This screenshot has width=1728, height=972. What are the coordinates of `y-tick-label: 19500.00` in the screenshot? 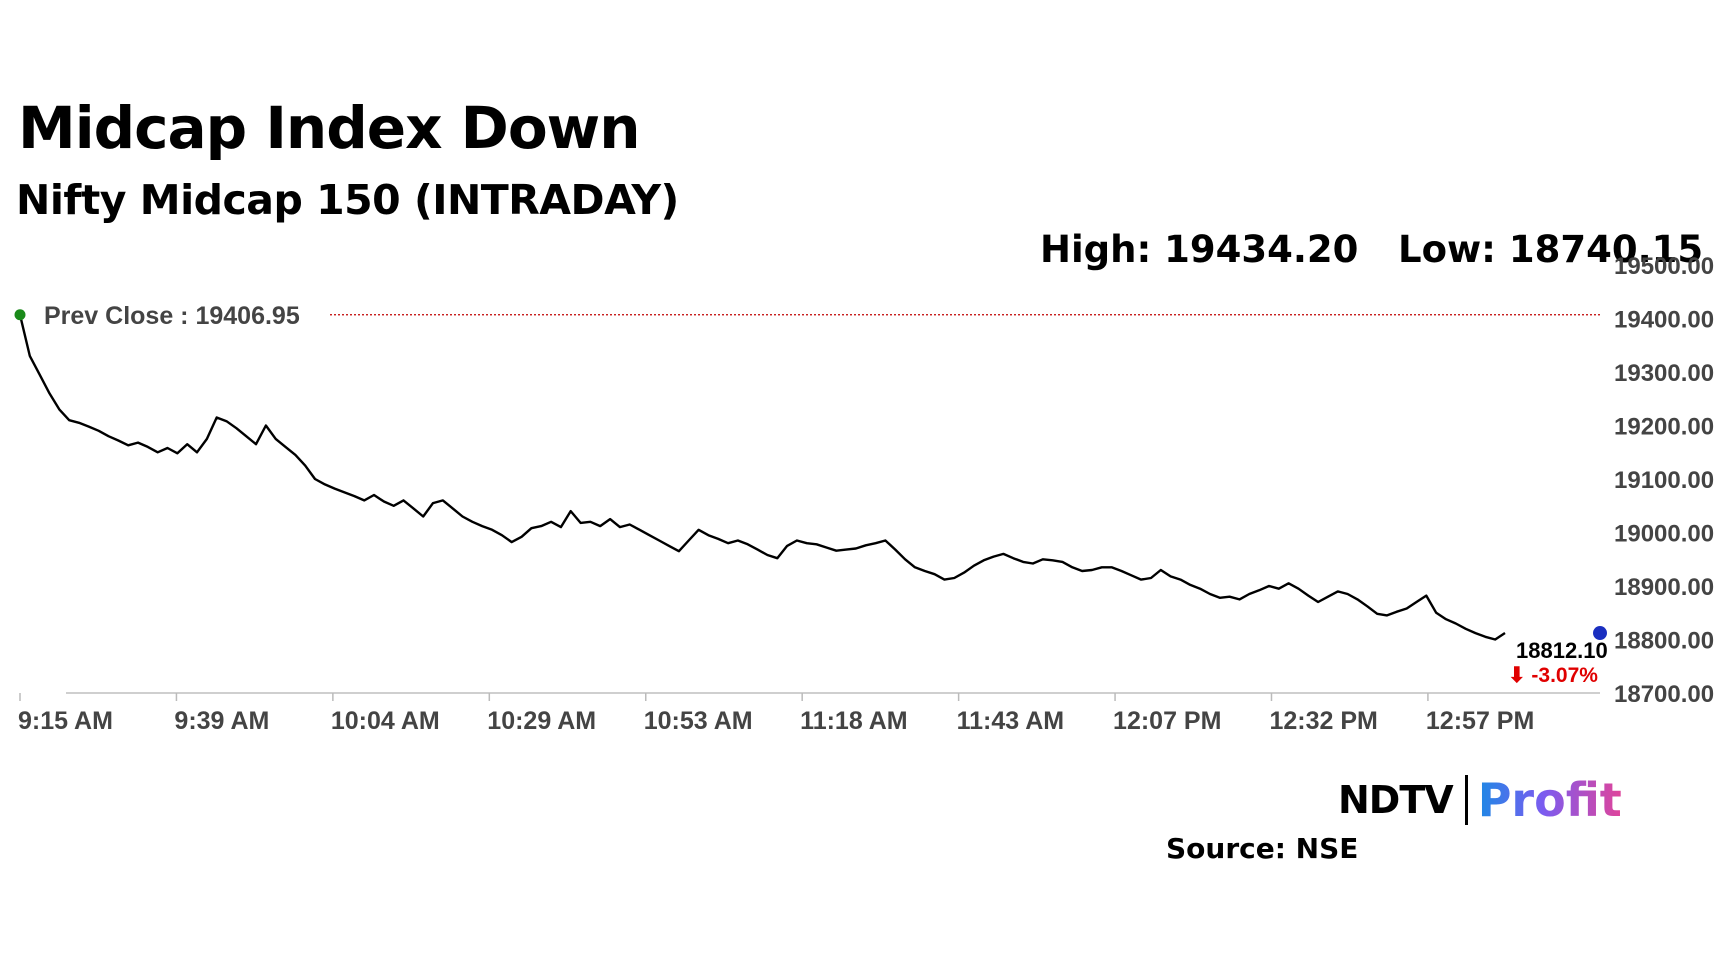 It's located at (1664, 266).